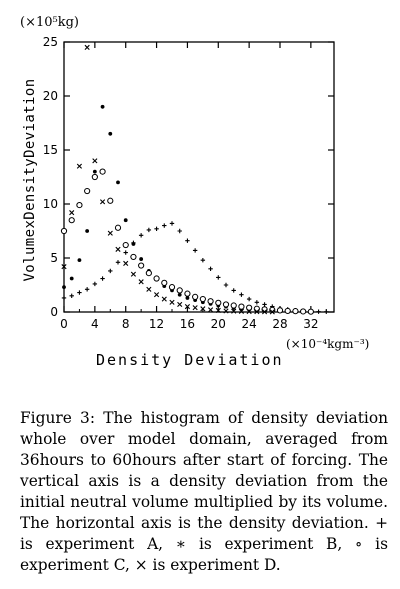  I want to click on y-tick-label: 15, so click(50, 150).